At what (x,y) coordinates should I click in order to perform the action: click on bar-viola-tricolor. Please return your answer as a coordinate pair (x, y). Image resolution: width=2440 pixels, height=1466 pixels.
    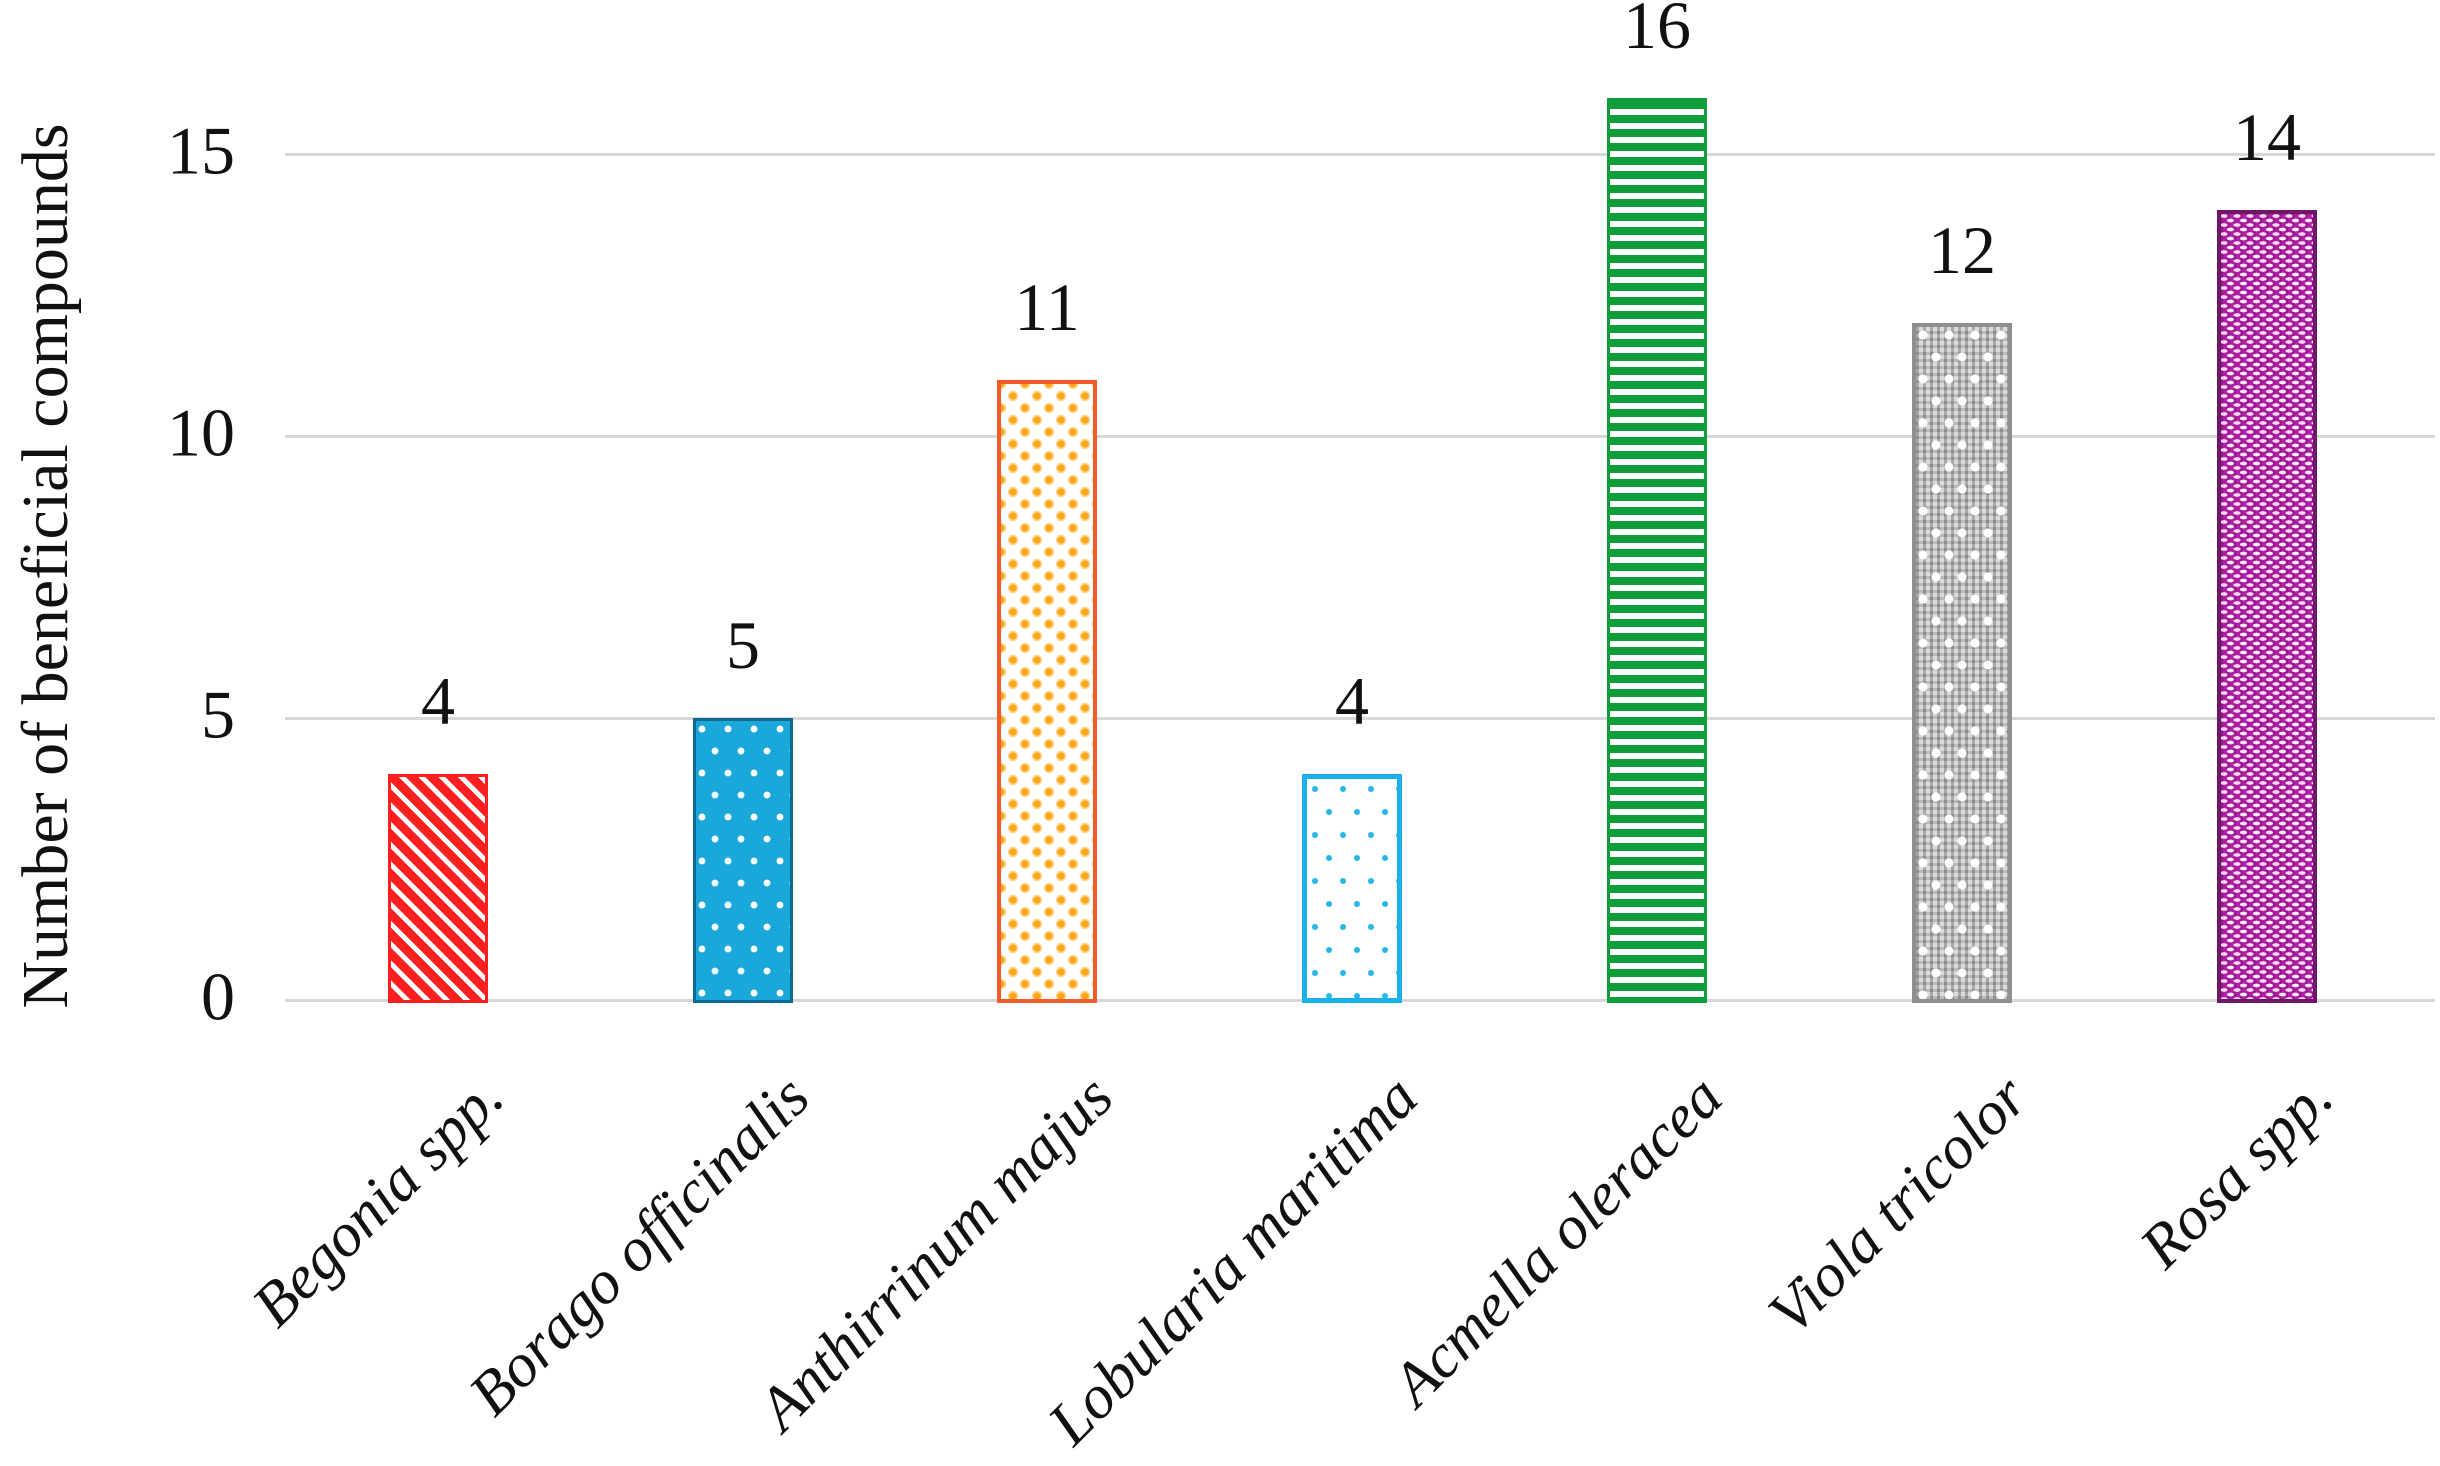
    Looking at the image, I should click on (1962, 663).